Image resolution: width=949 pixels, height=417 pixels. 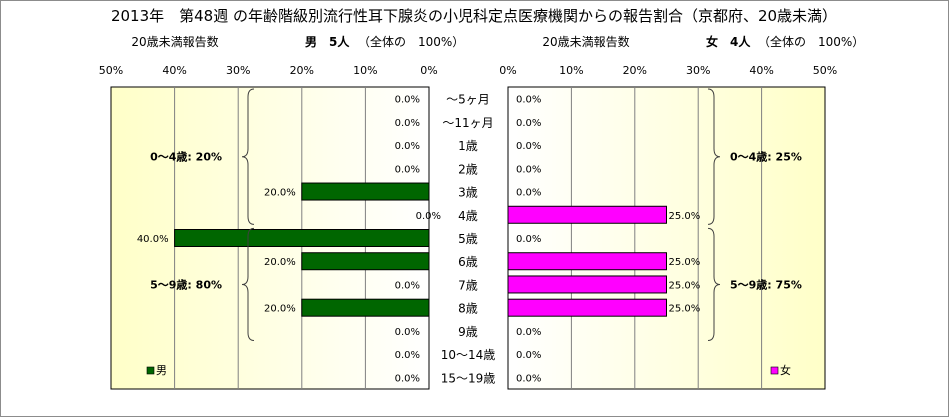 What do you see at coordinates (761, 70) in the screenshot?
I see `female-tick-label: 40%` at bounding box center [761, 70].